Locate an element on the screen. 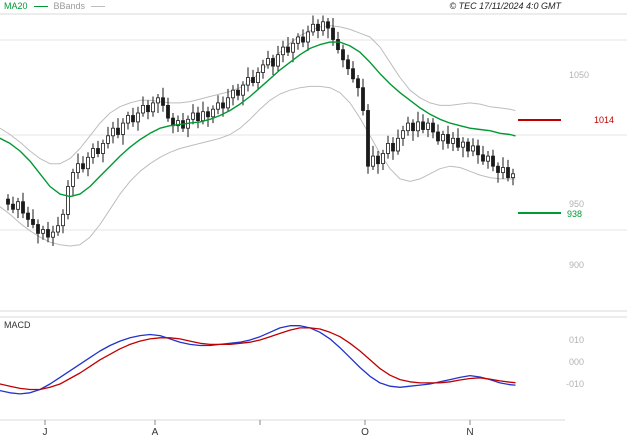 The width and height of the screenshot is (627, 440). chart-legend: MA20 BBands is located at coordinates (55, 6).